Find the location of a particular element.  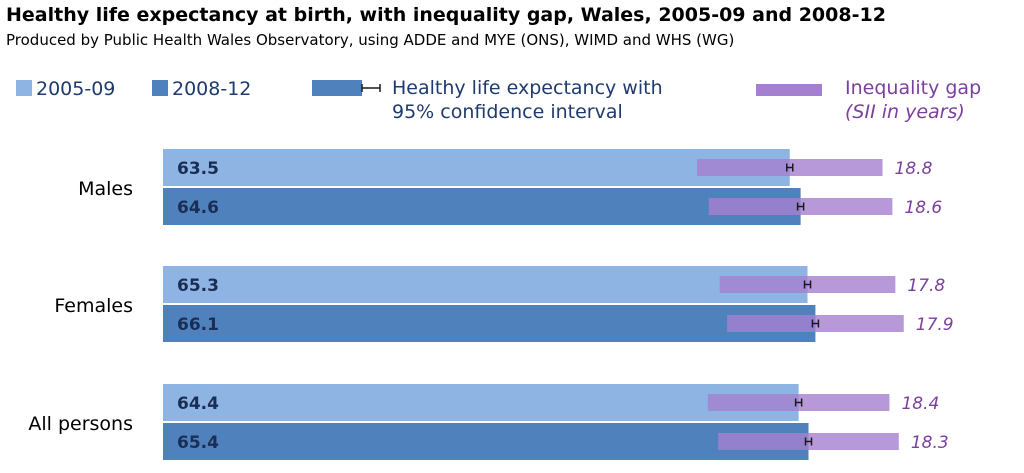

legend-label-2005-09: 2005-09 is located at coordinates (75, 89).